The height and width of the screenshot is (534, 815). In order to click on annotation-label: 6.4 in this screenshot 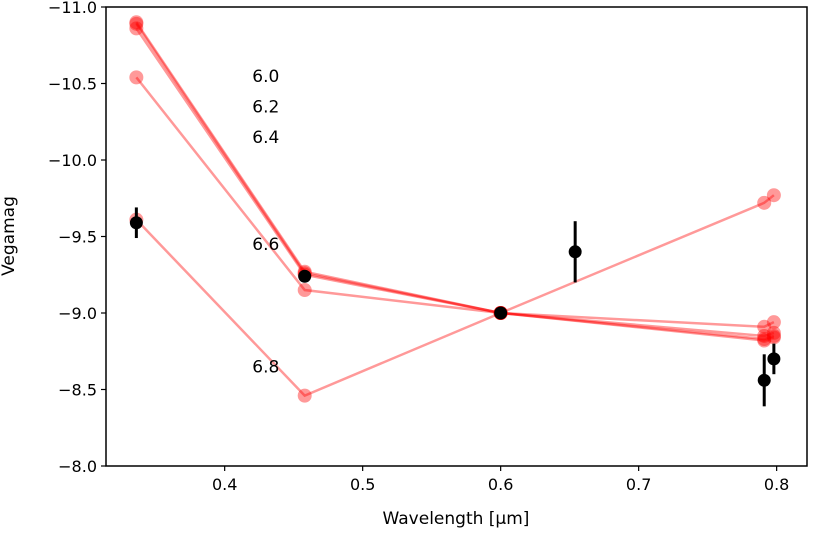, I will do `click(265, 138)`.